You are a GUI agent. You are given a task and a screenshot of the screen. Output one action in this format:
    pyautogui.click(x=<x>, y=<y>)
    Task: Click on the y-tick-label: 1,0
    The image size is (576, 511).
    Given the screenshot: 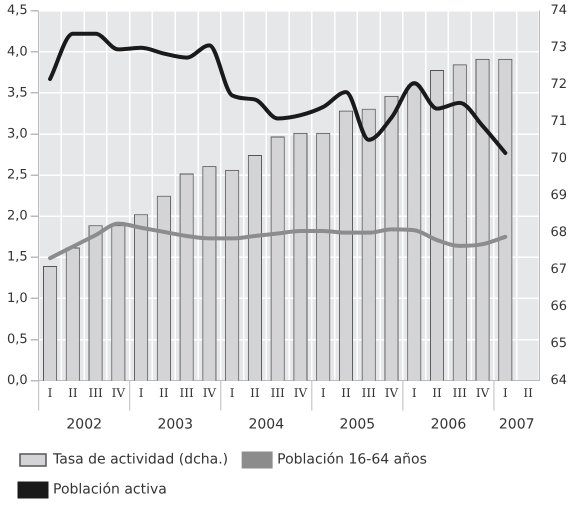 What is the action you would take?
    pyautogui.click(x=17, y=298)
    